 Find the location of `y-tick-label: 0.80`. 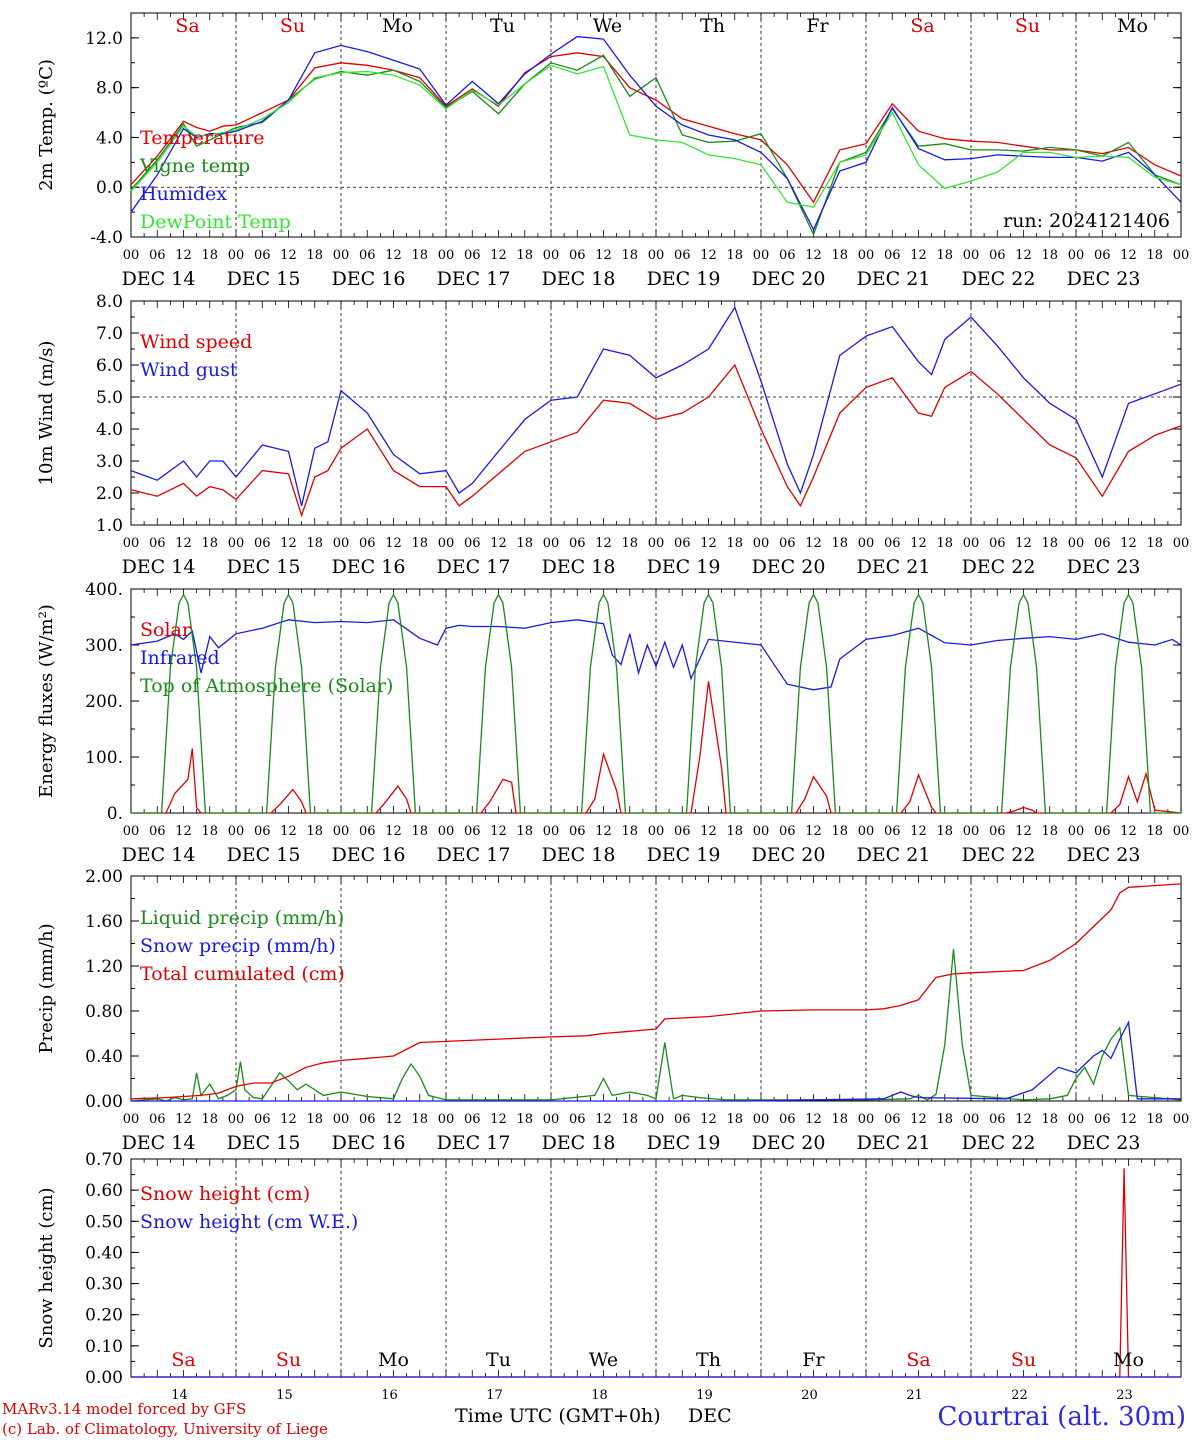

y-tick-label: 0.80 is located at coordinates (104, 1012).